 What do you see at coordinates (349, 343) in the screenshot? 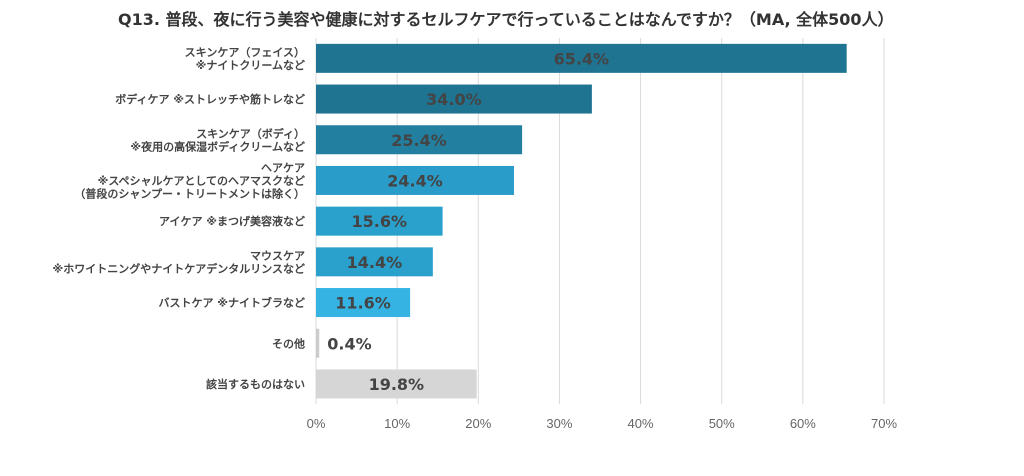
I see `value-label: 0.4%` at bounding box center [349, 343].